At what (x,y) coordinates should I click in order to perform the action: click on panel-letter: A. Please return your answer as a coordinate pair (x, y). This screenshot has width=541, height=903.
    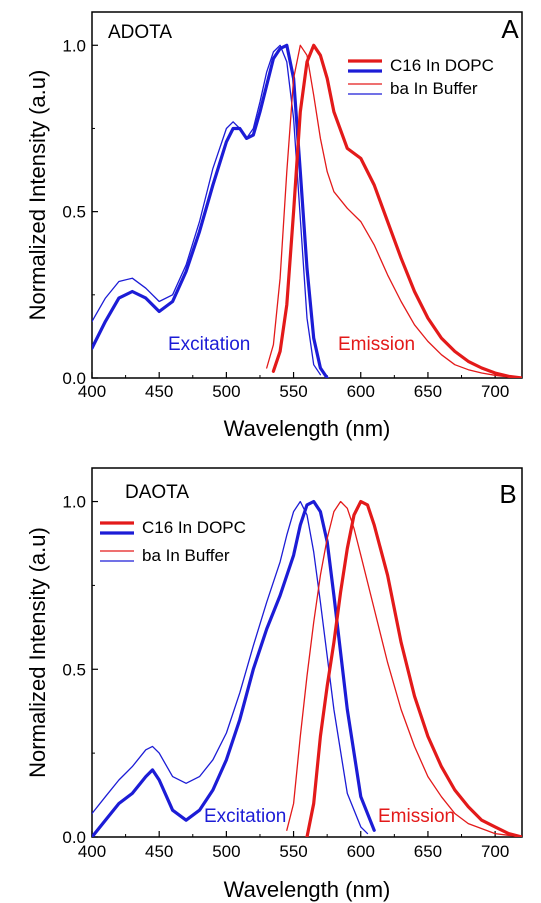
    Looking at the image, I should click on (510, 29).